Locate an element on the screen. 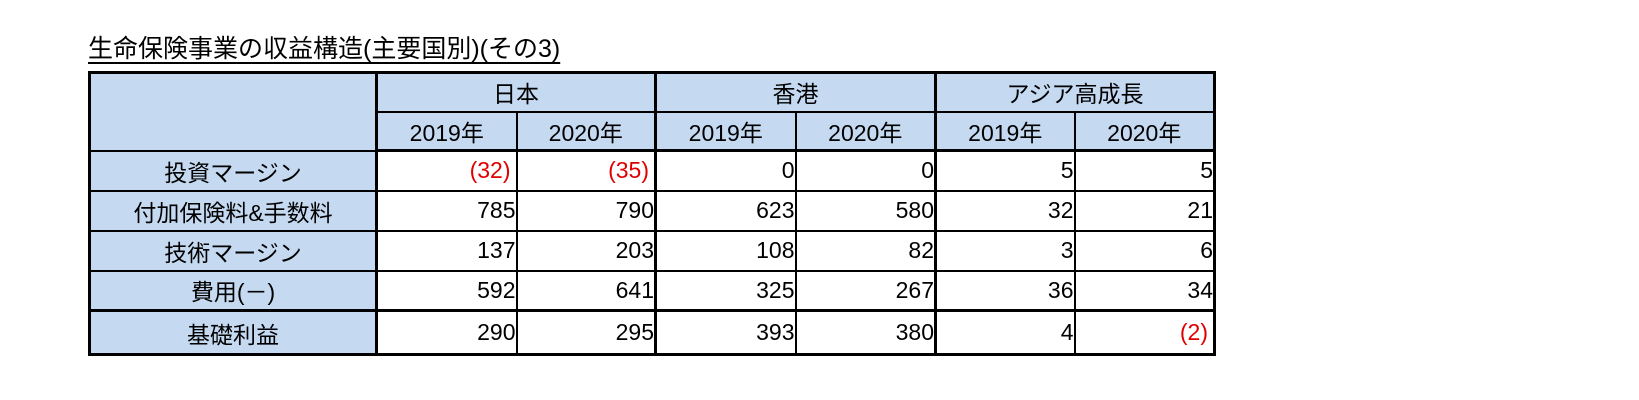 The image size is (1639, 400). value-cell: 32 is located at coordinates (1005, 210).